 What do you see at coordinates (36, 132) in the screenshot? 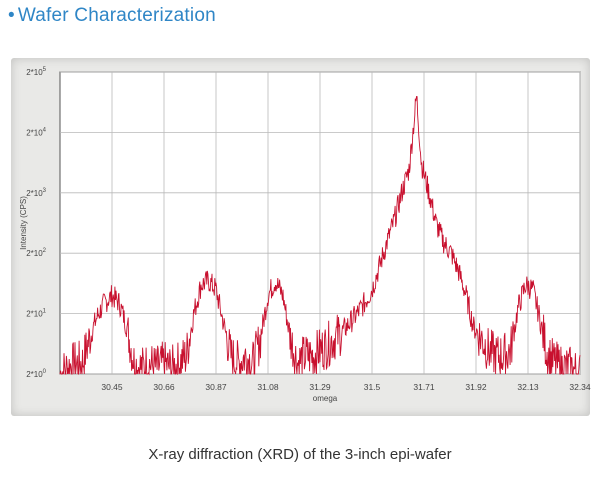
I see `y-tick-label: 2*104` at bounding box center [36, 132].